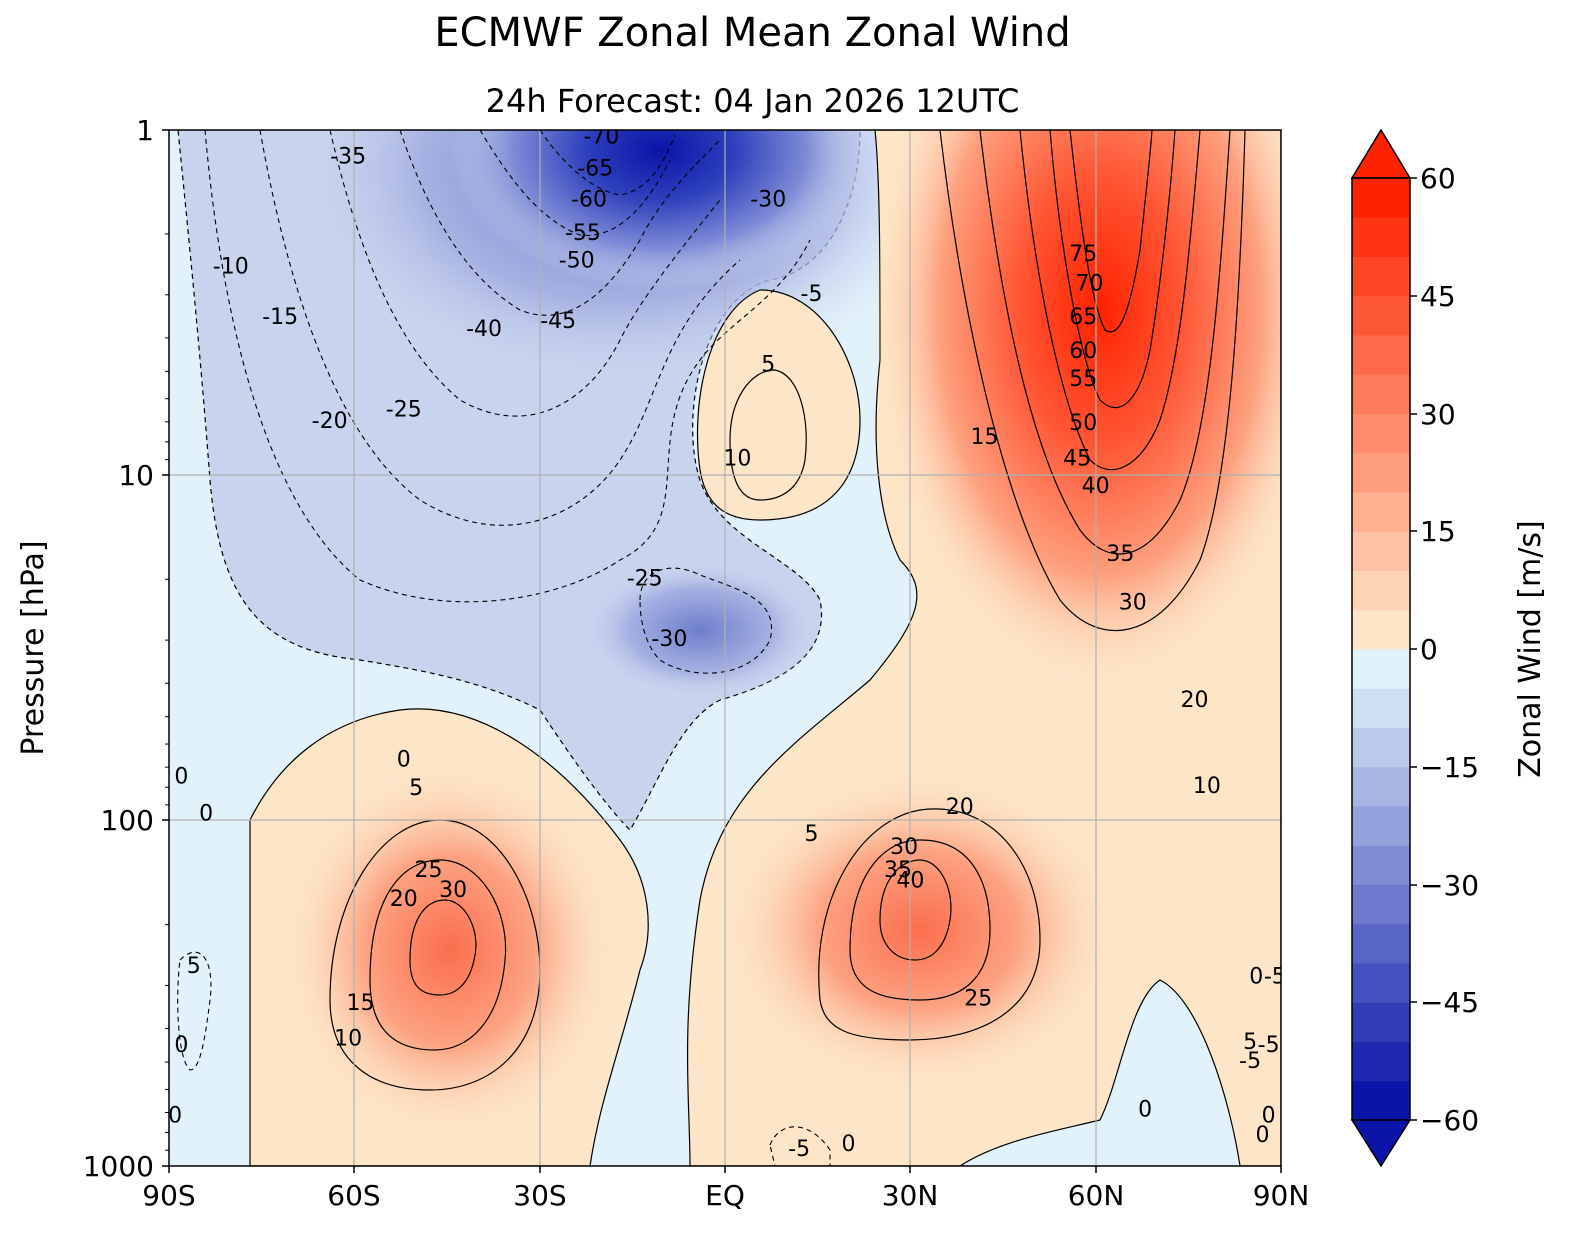 The image size is (1572, 1235). Describe the element at coordinates (1083, 379) in the screenshot. I see `contour-label: 55` at that location.